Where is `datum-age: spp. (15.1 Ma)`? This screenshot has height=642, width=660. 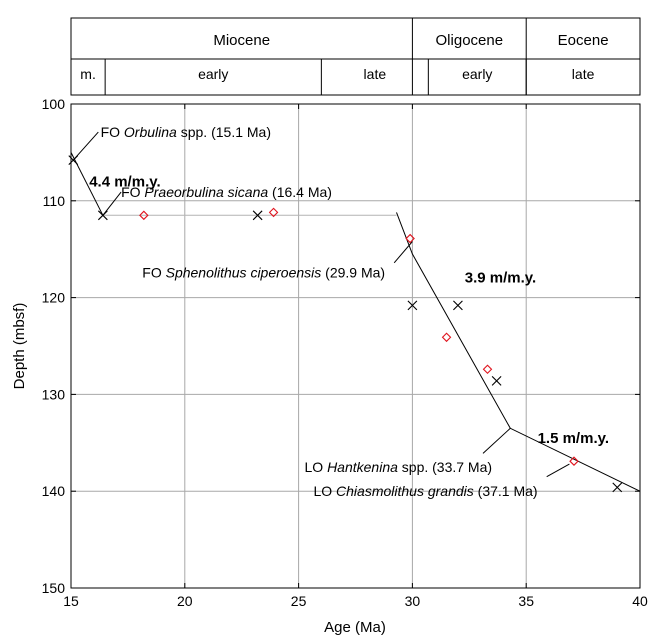 datum-age: spp. (15.1 Ma) is located at coordinates (224, 132).